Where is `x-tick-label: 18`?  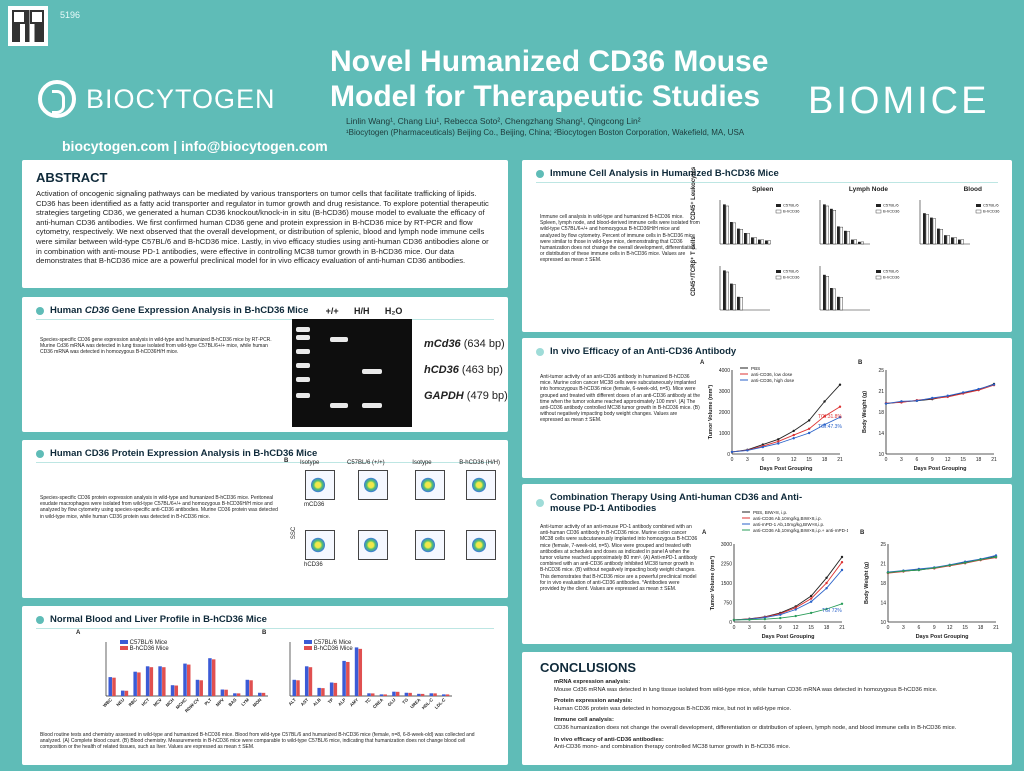 x-tick-label: 18 is located at coordinates (825, 460).